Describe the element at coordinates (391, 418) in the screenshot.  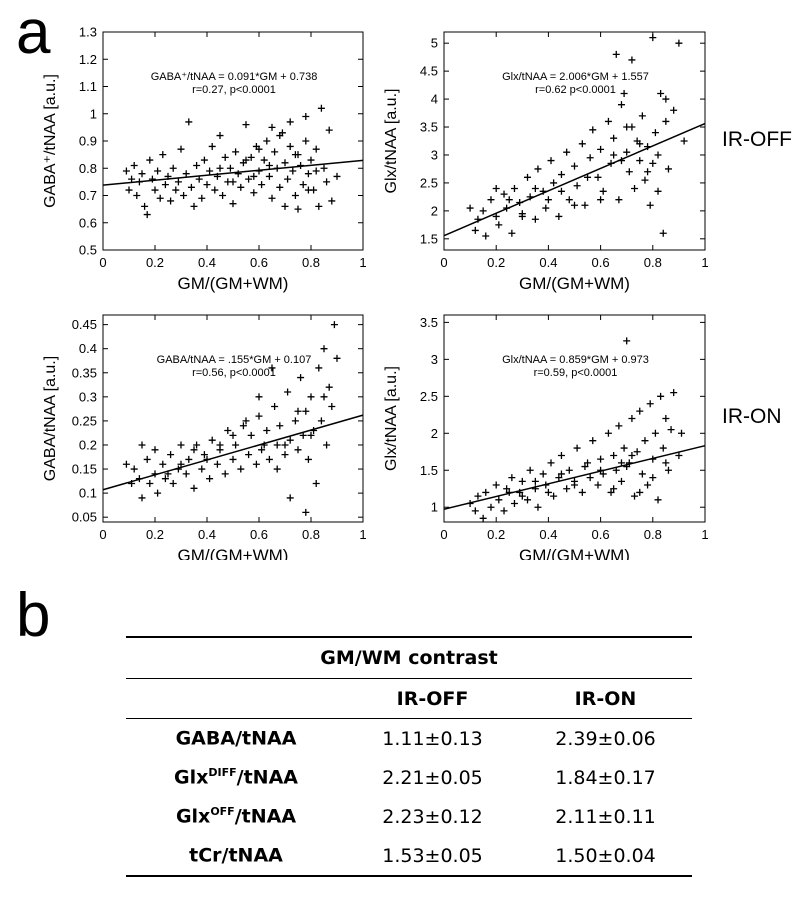
I see `y-axis-label: Glx/tNAA [a.u.]` at that location.